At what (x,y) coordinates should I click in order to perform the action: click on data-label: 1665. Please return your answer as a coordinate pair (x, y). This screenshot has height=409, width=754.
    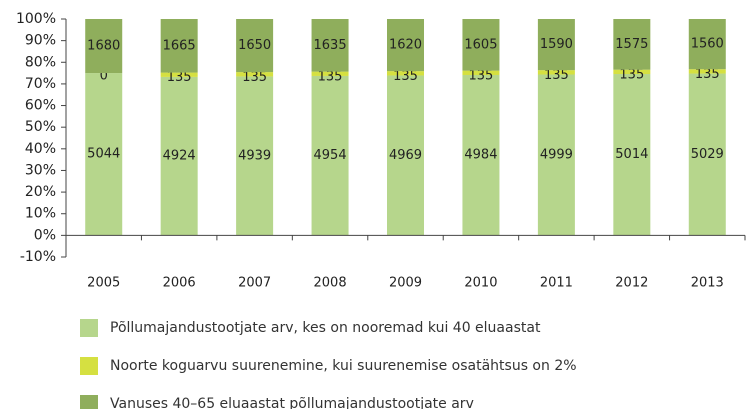
    Looking at the image, I should click on (179, 45).